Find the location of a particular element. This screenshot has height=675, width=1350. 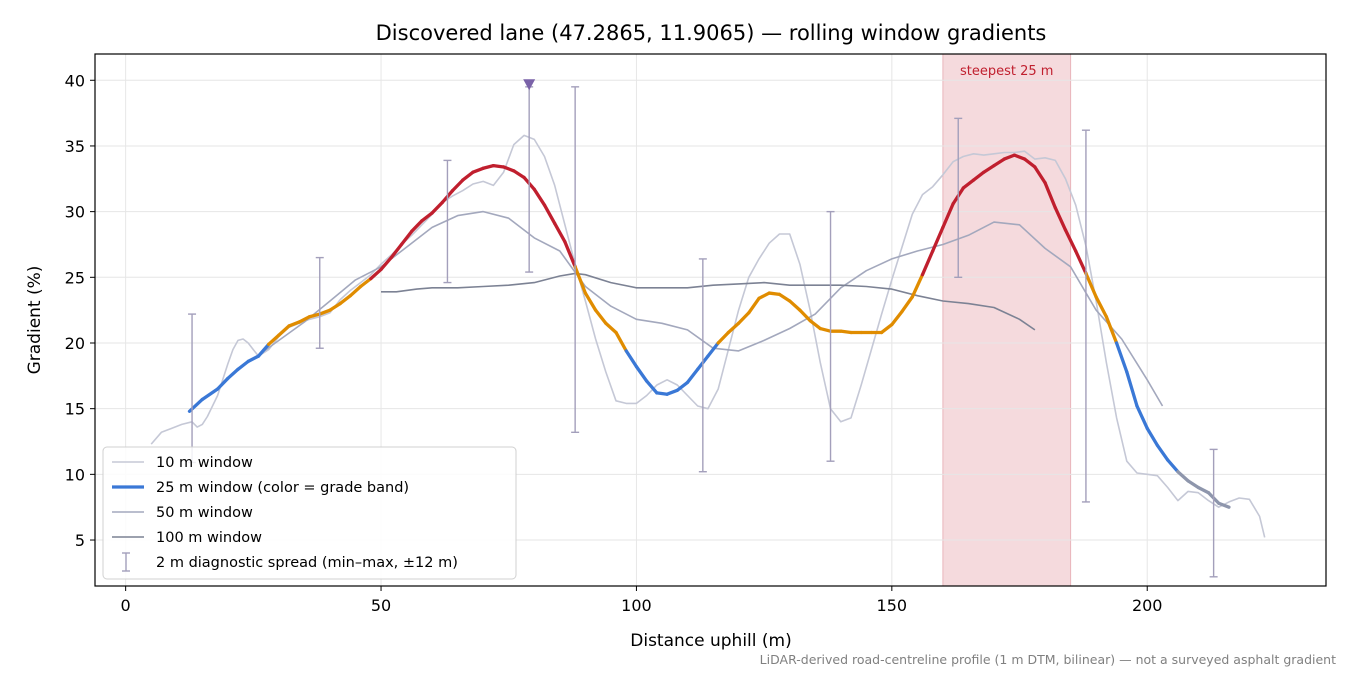

y-tick-label: 5 is located at coordinates (80, 540).